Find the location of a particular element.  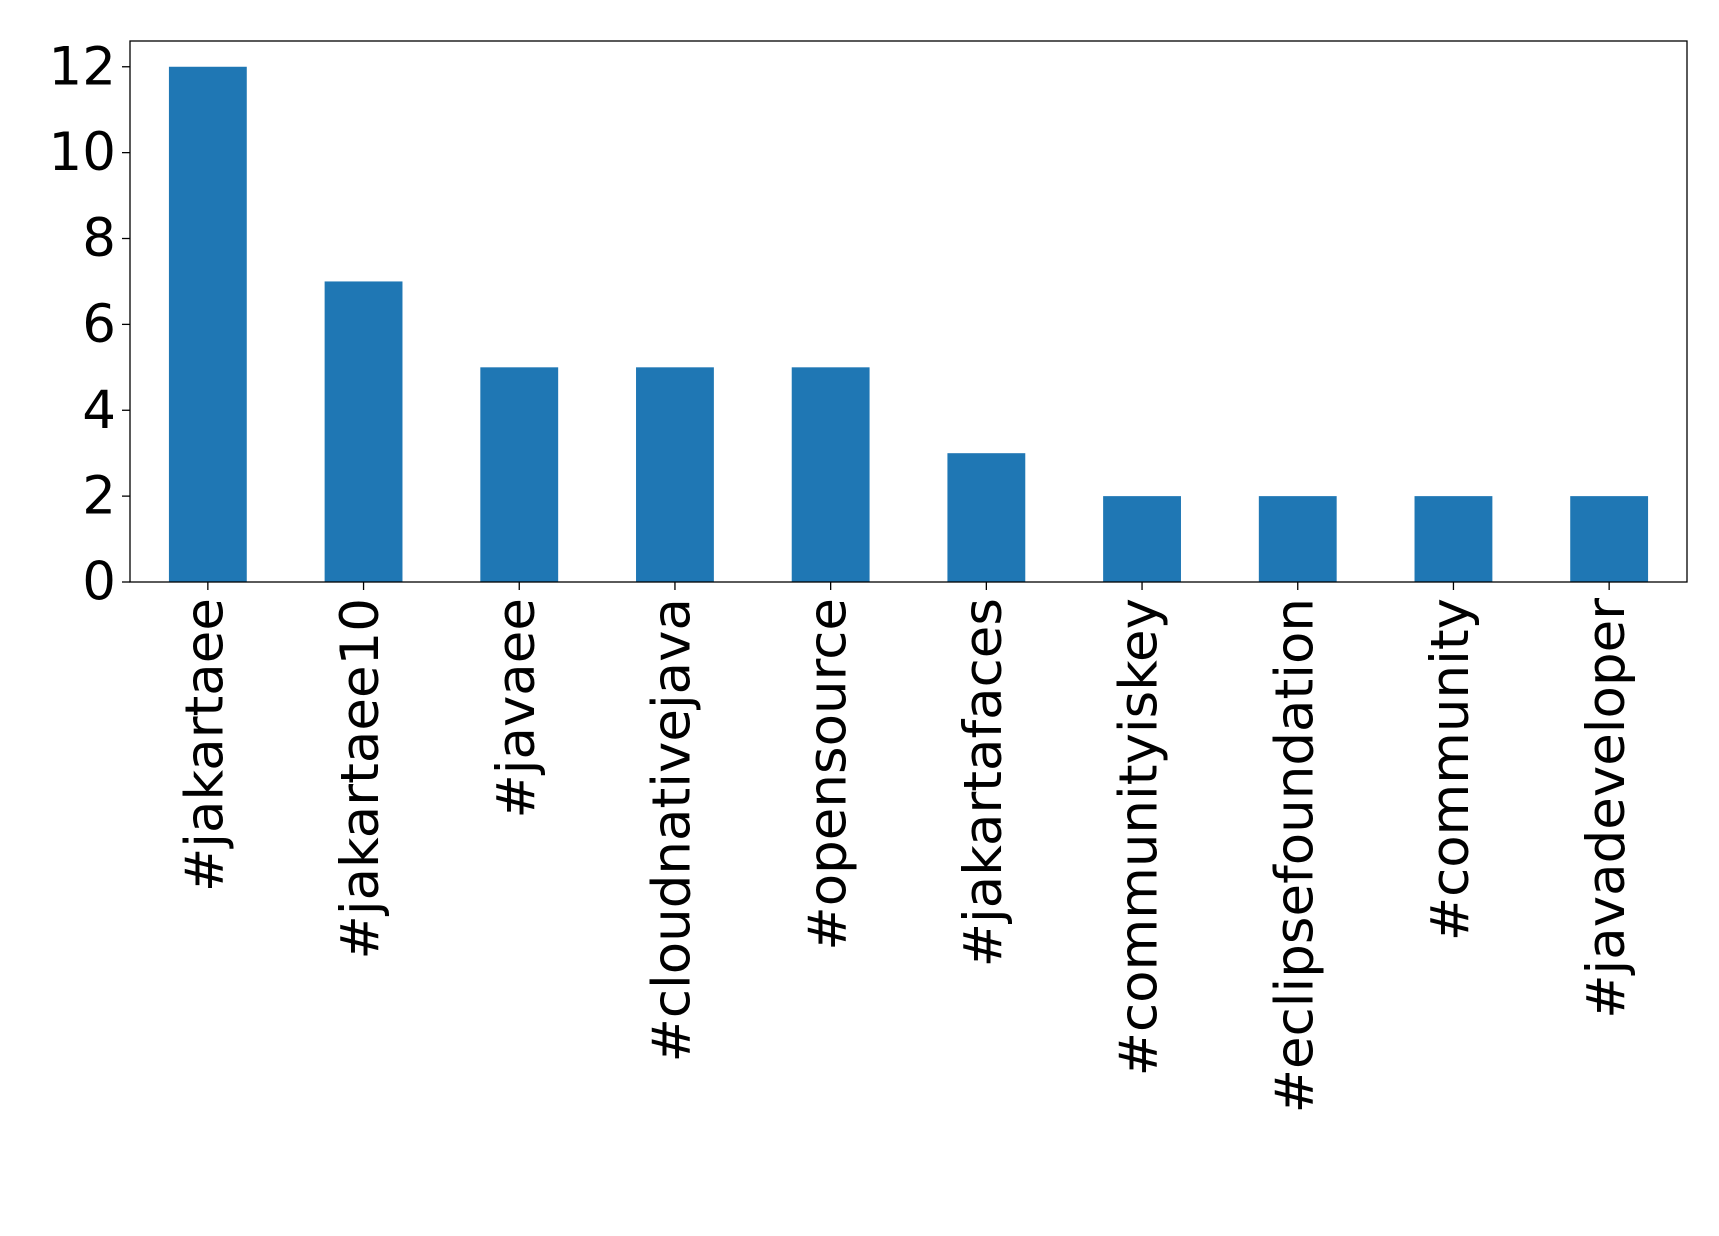

x-tick-label: #communityiskey is located at coordinates (1139, 837).